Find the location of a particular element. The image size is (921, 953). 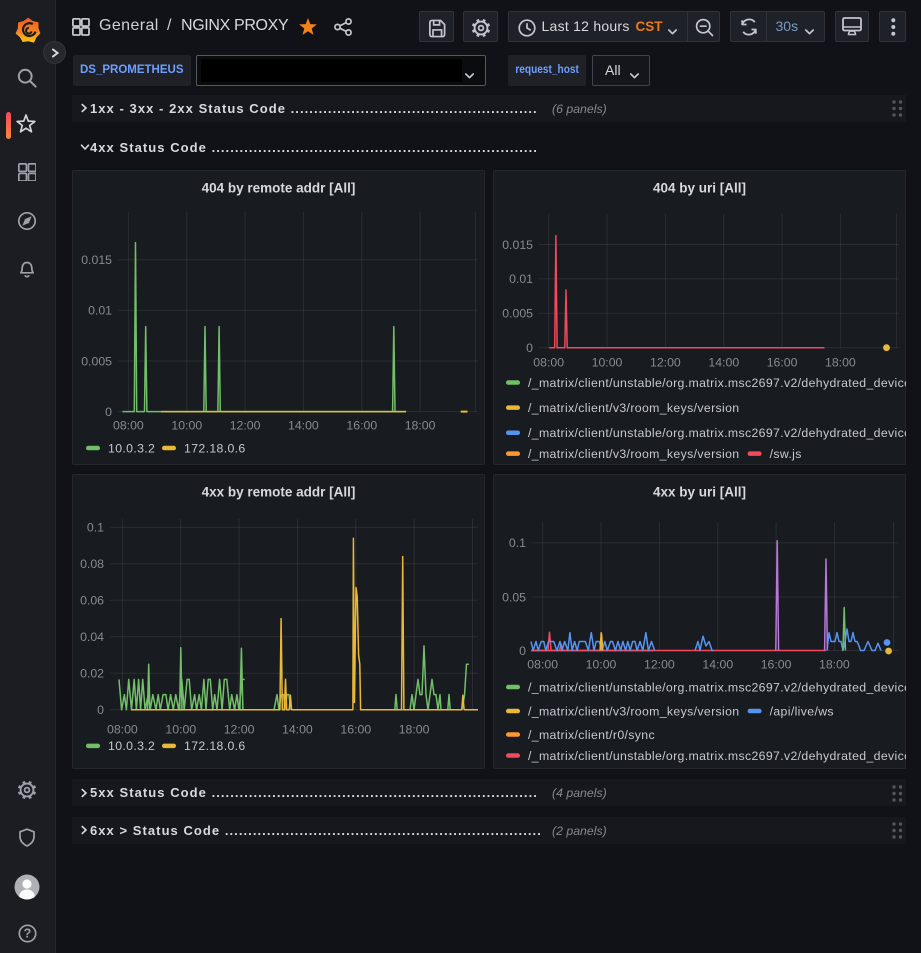

svg-text: 0.04 is located at coordinates (92, 637).